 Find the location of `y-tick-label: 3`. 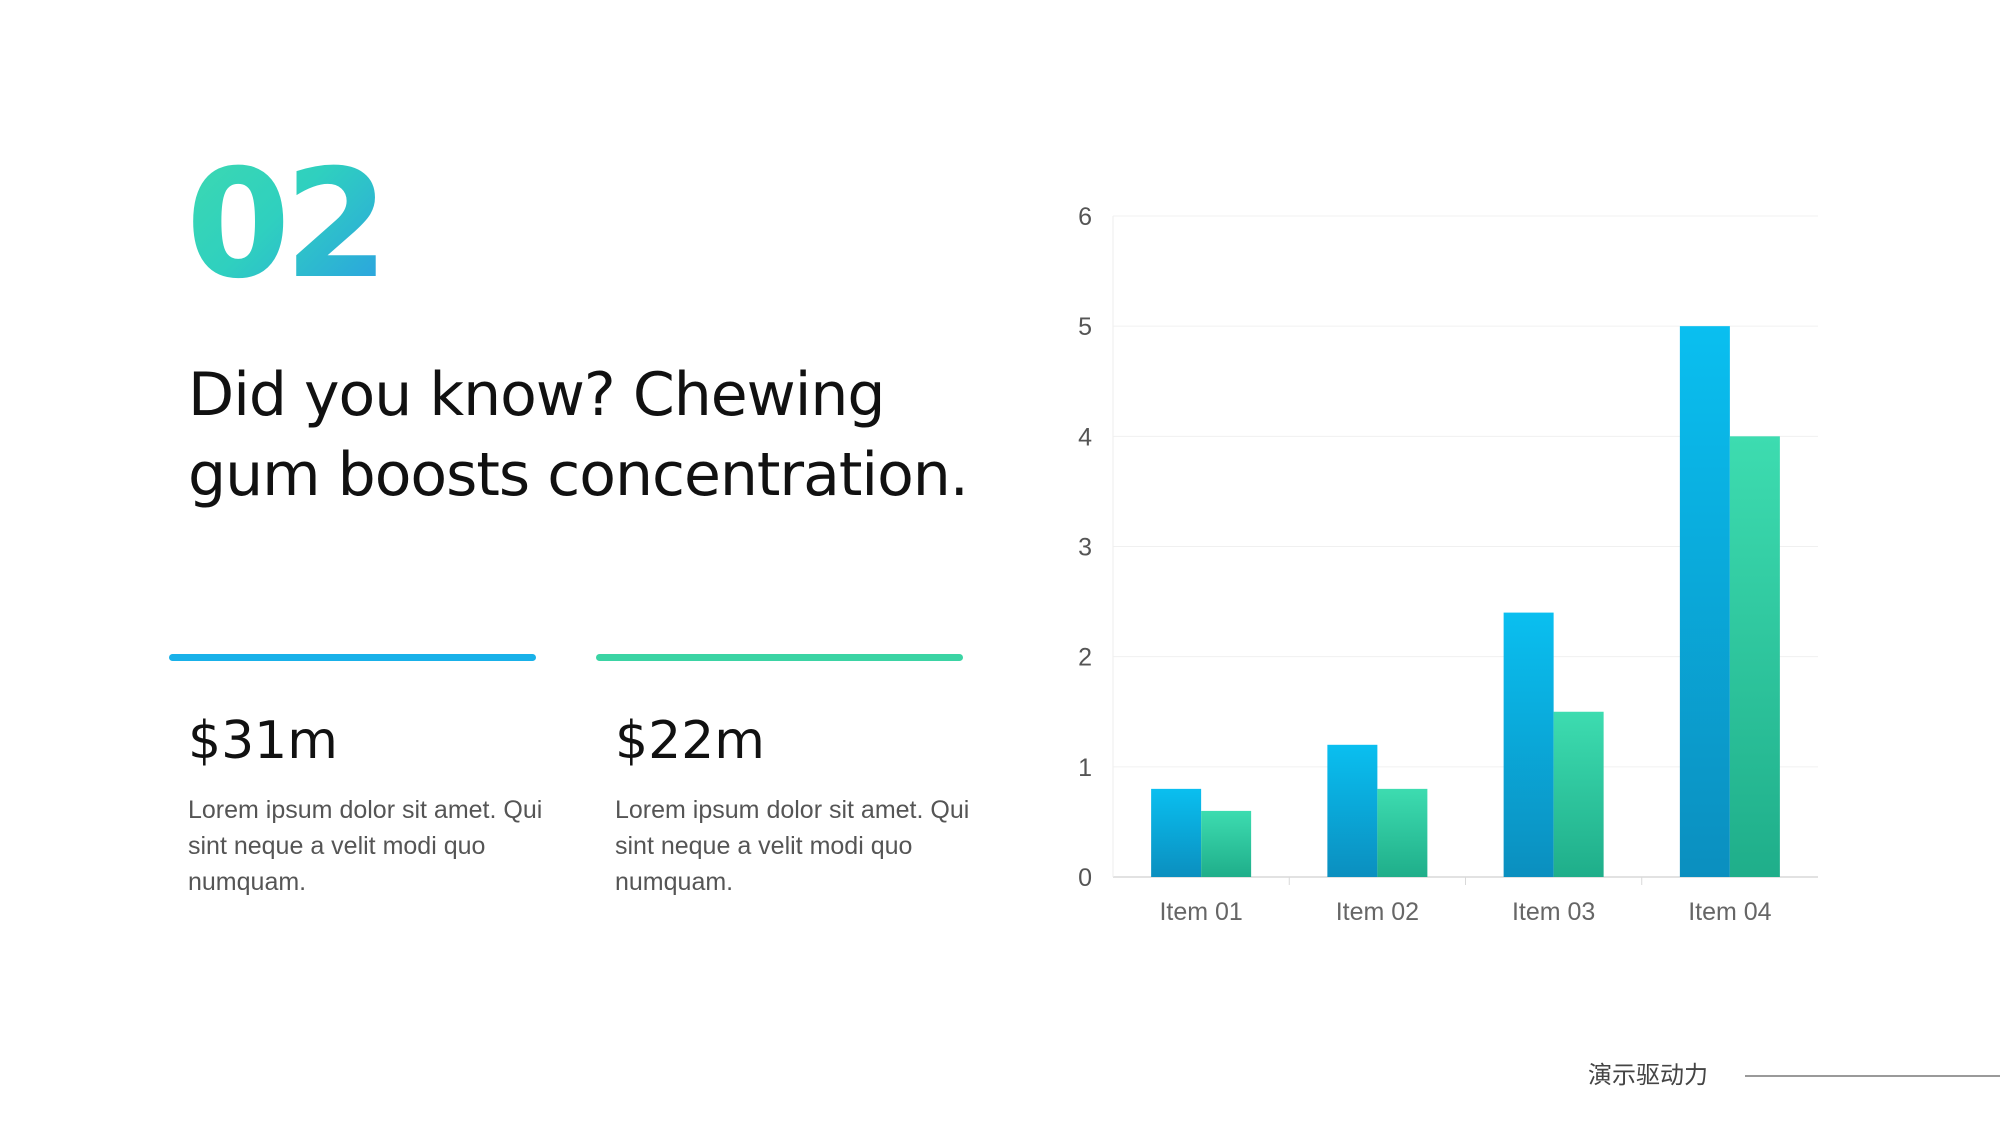

y-tick-label: 3 is located at coordinates (1085, 548).